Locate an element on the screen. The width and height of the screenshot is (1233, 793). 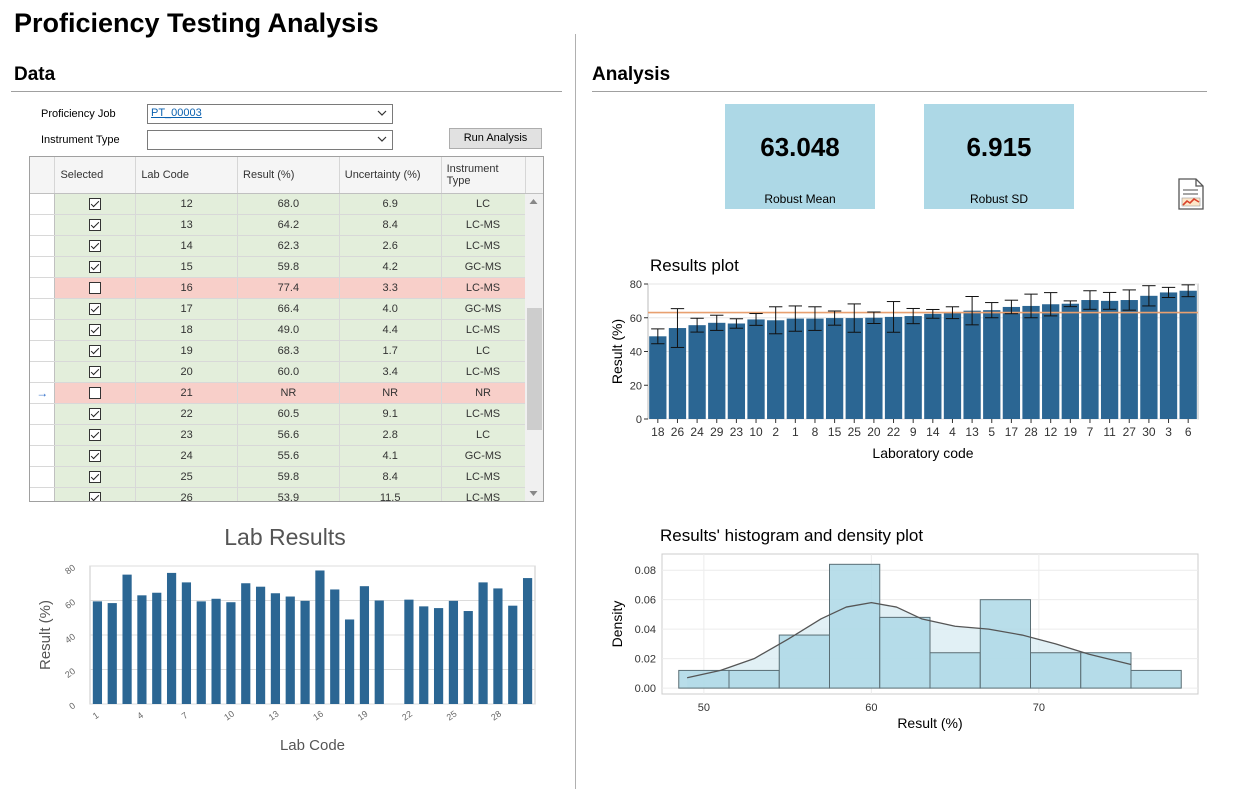
table-row: 14 62.3 2.6 LC-MS is located at coordinates (286, 246).